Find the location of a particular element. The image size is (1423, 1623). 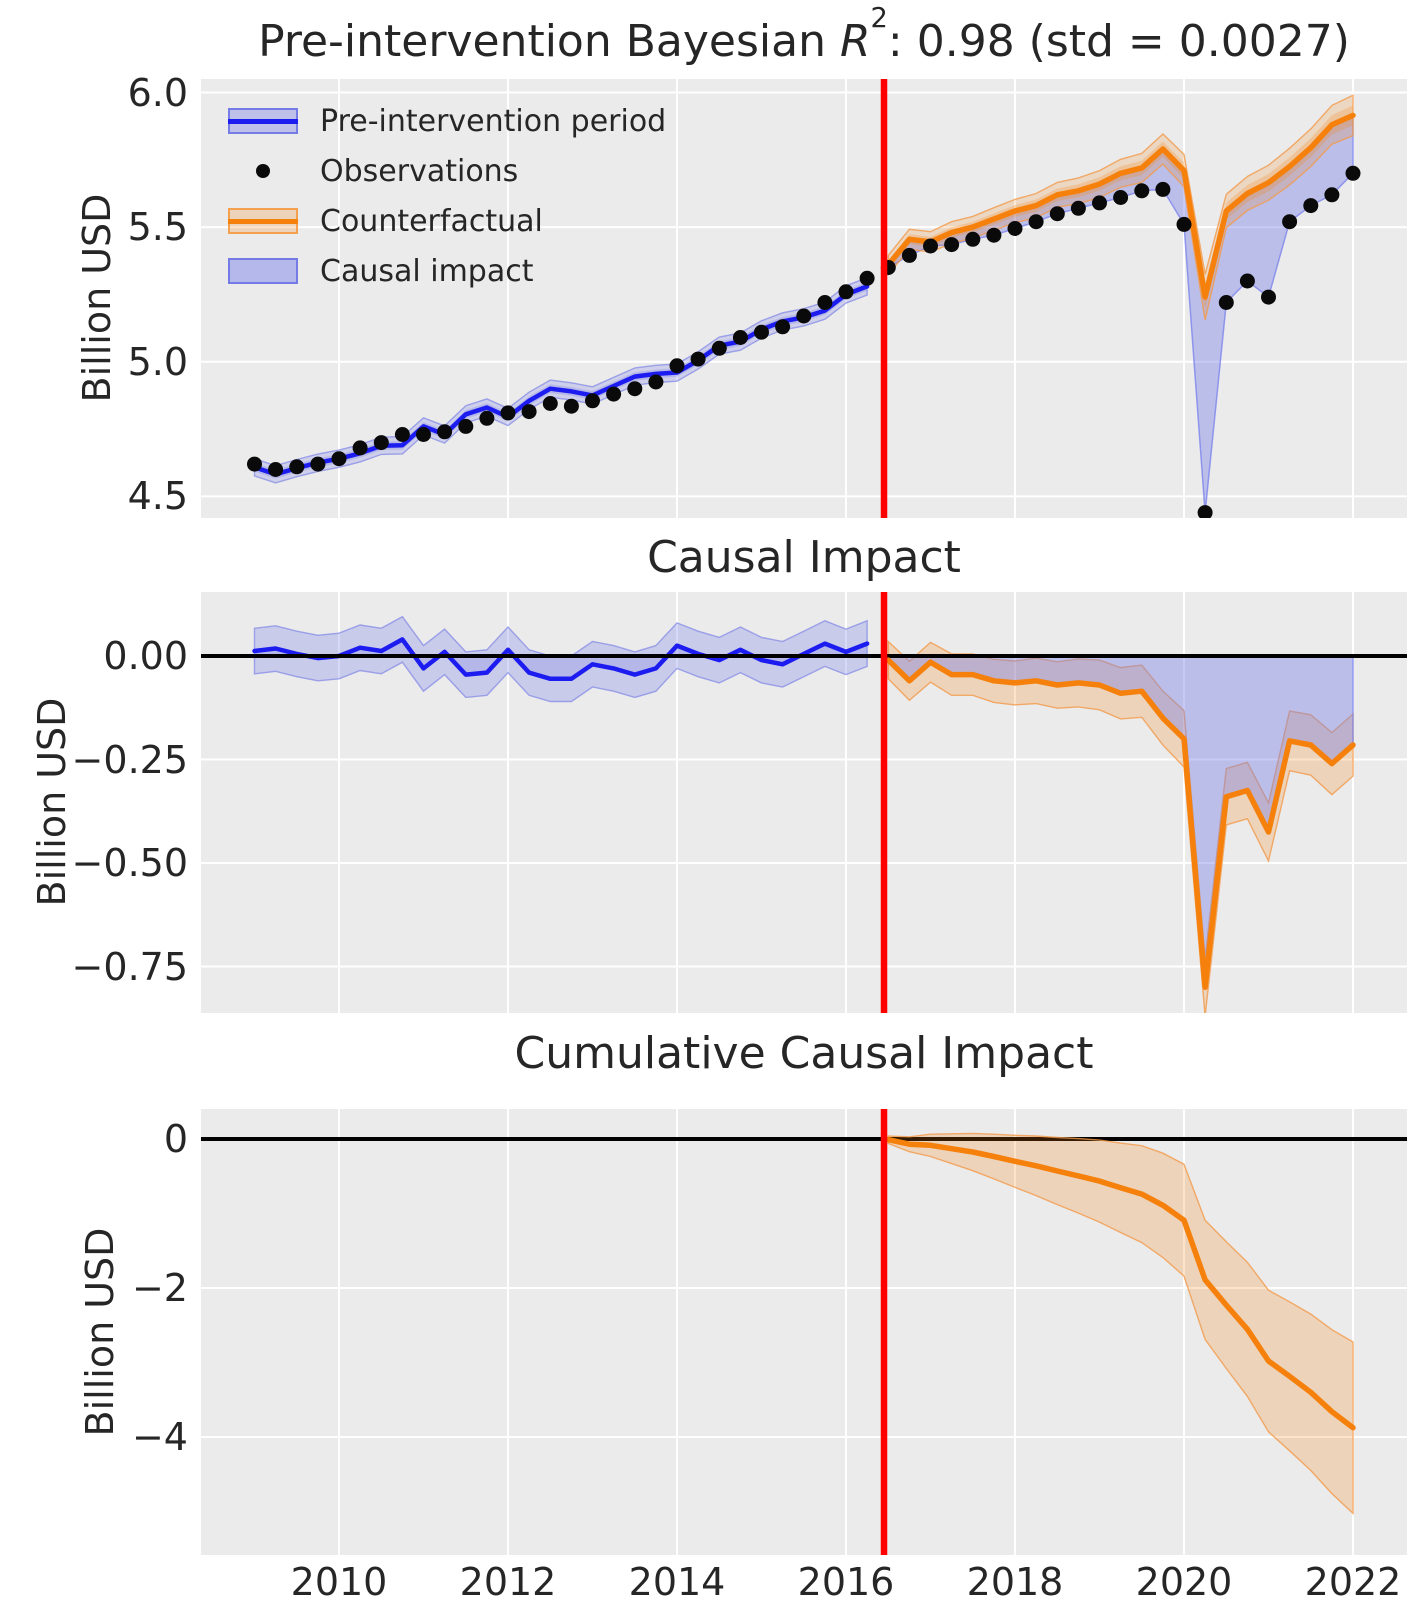

title-prefix: Pre-intervention Bayesian is located at coordinates (549, 41).